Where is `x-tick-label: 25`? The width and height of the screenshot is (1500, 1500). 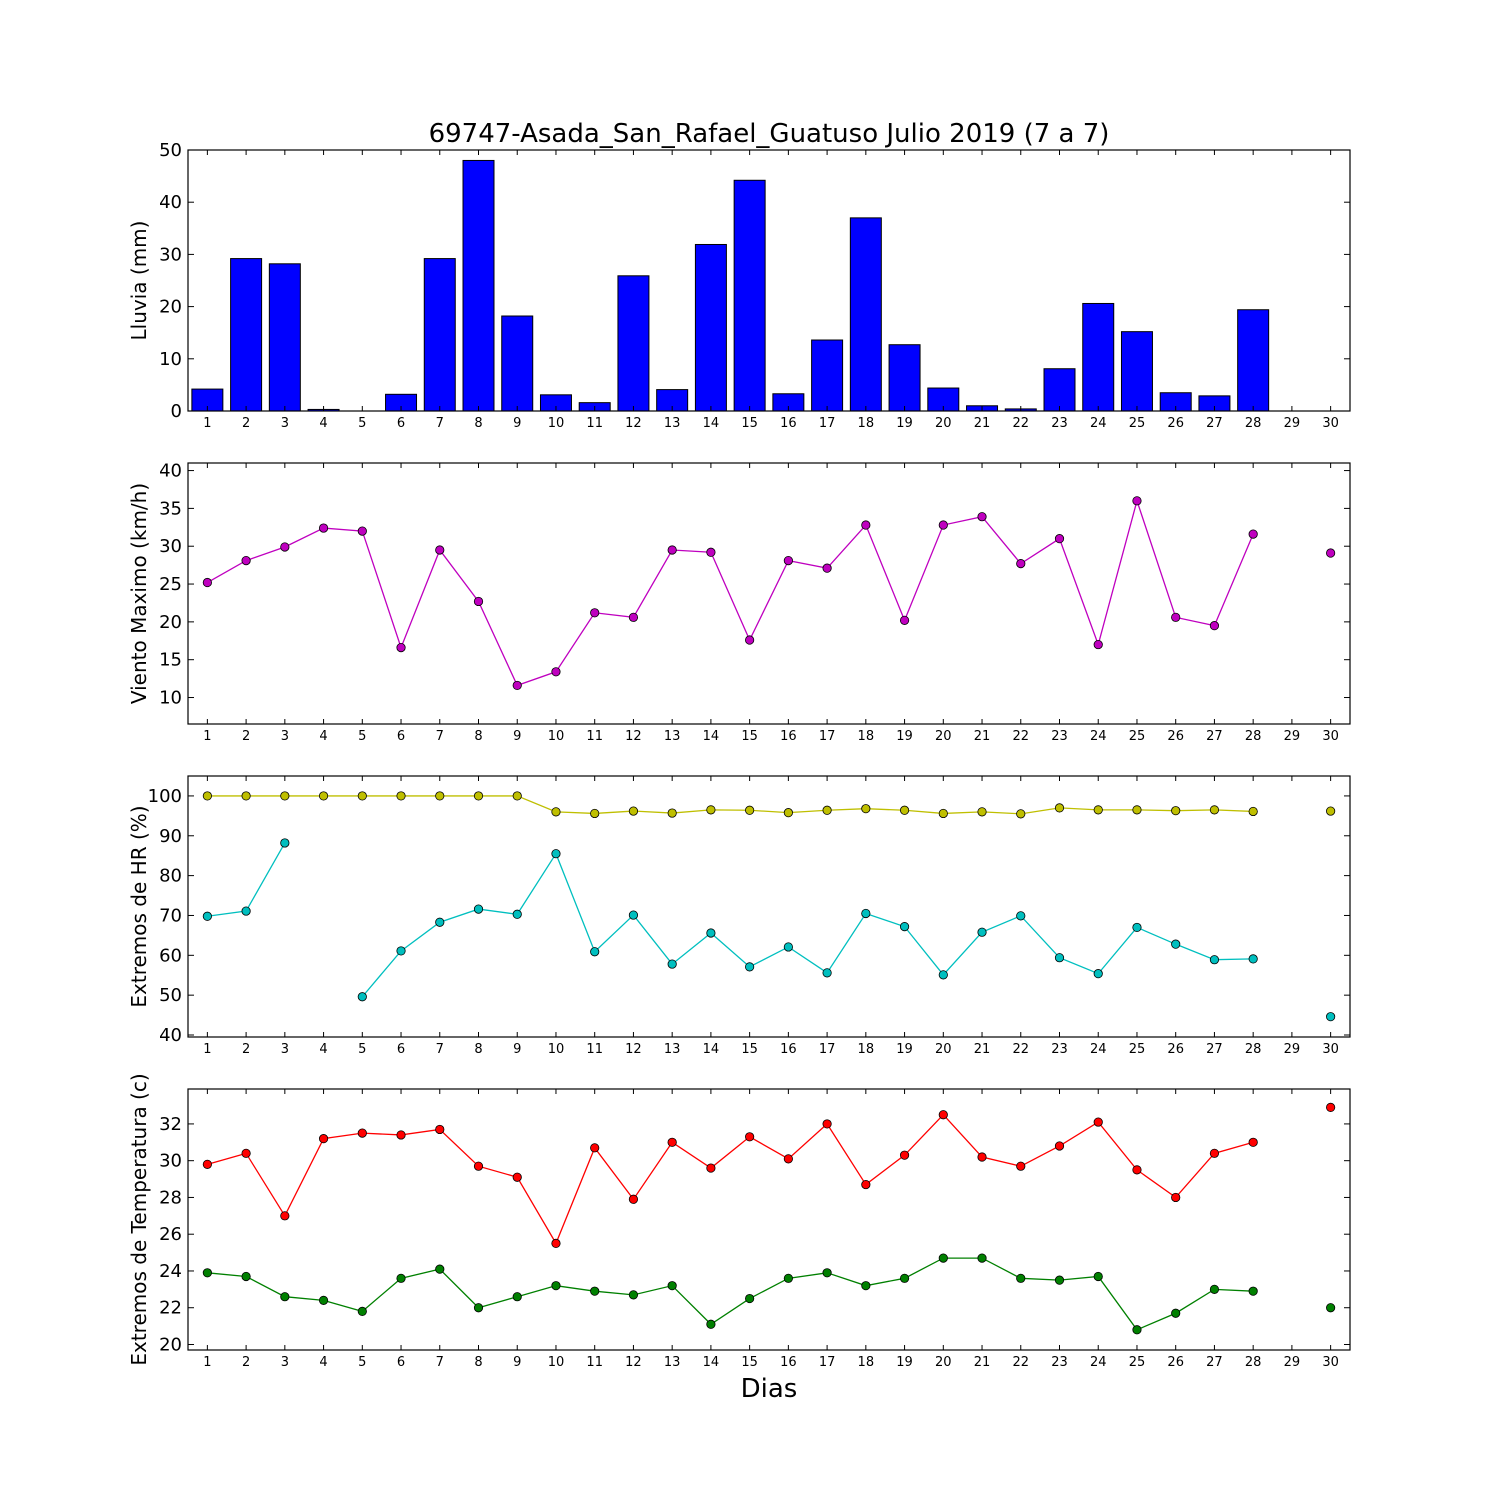 x-tick-label: 25 is located at coordinates (1137, 736).